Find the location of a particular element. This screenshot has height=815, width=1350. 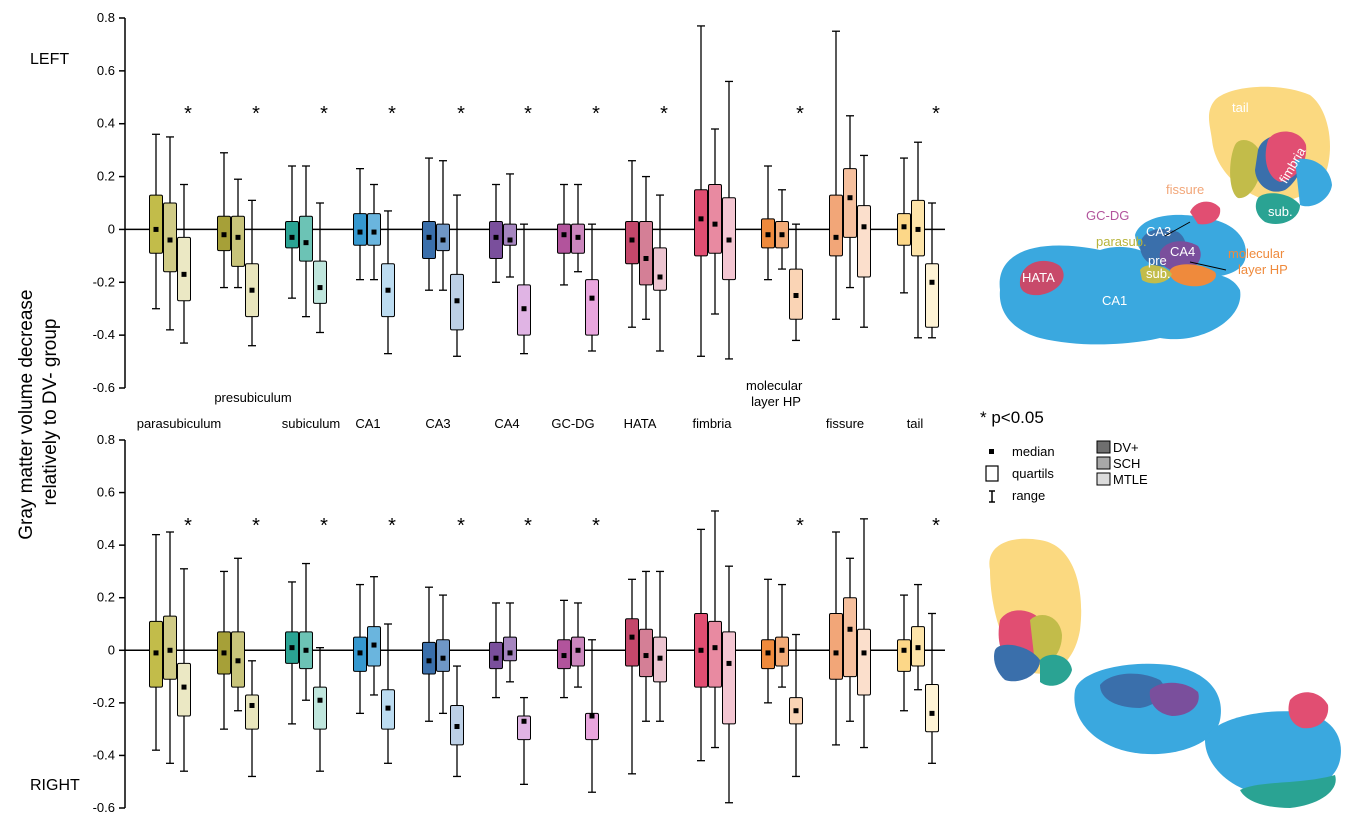

y-tick-label: 0.6 is located at coordinates (106, 492).